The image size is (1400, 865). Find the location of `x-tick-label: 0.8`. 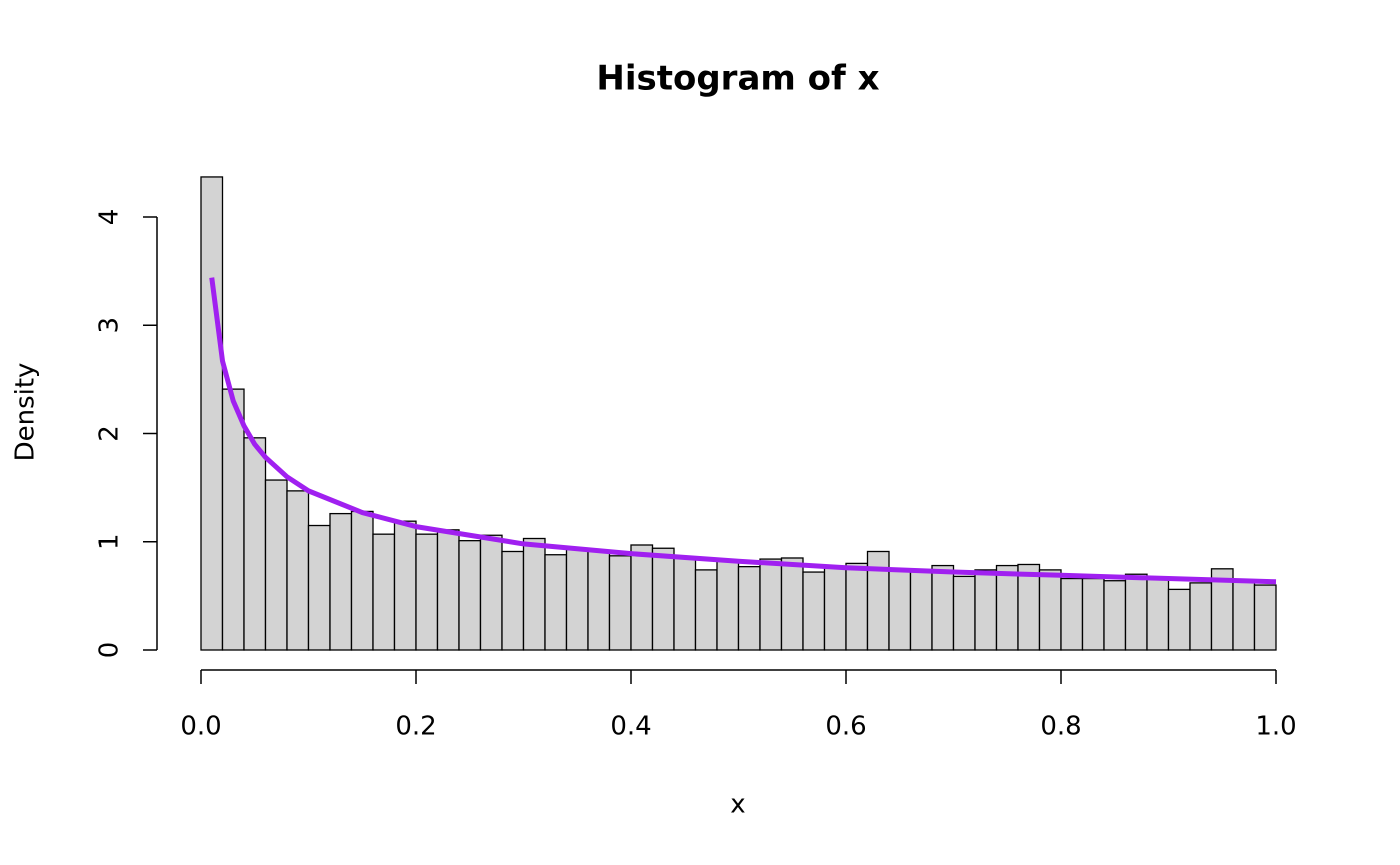

x-tick-label: 0.8 is located at coordinates (1060, 727).